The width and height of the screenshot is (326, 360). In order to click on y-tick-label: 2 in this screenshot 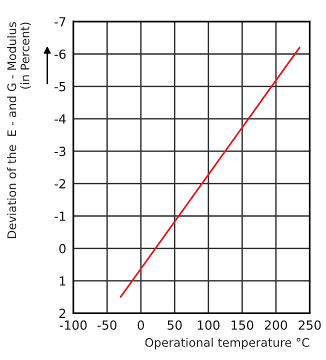, I will do `click(62, 313)`.